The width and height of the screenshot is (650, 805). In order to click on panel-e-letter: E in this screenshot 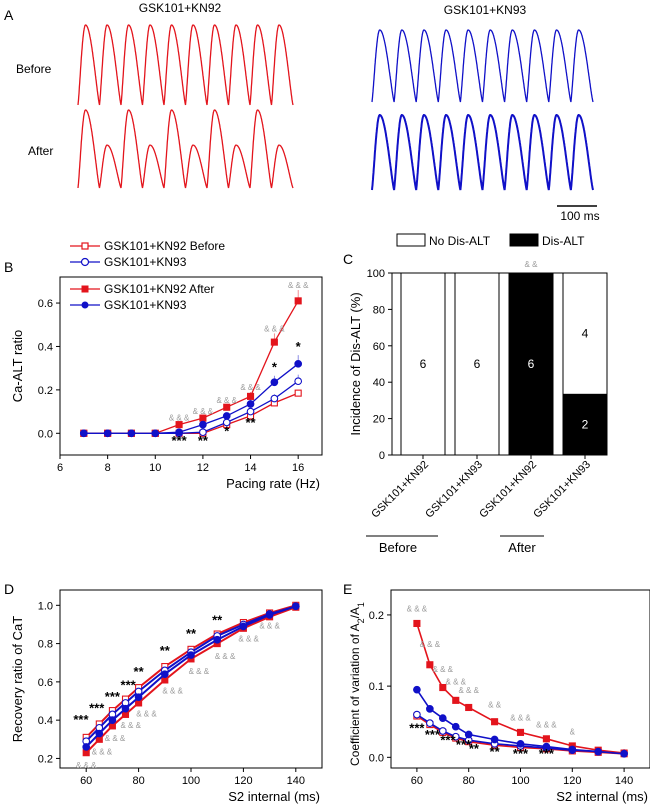, I will do `click(347, 589)`.